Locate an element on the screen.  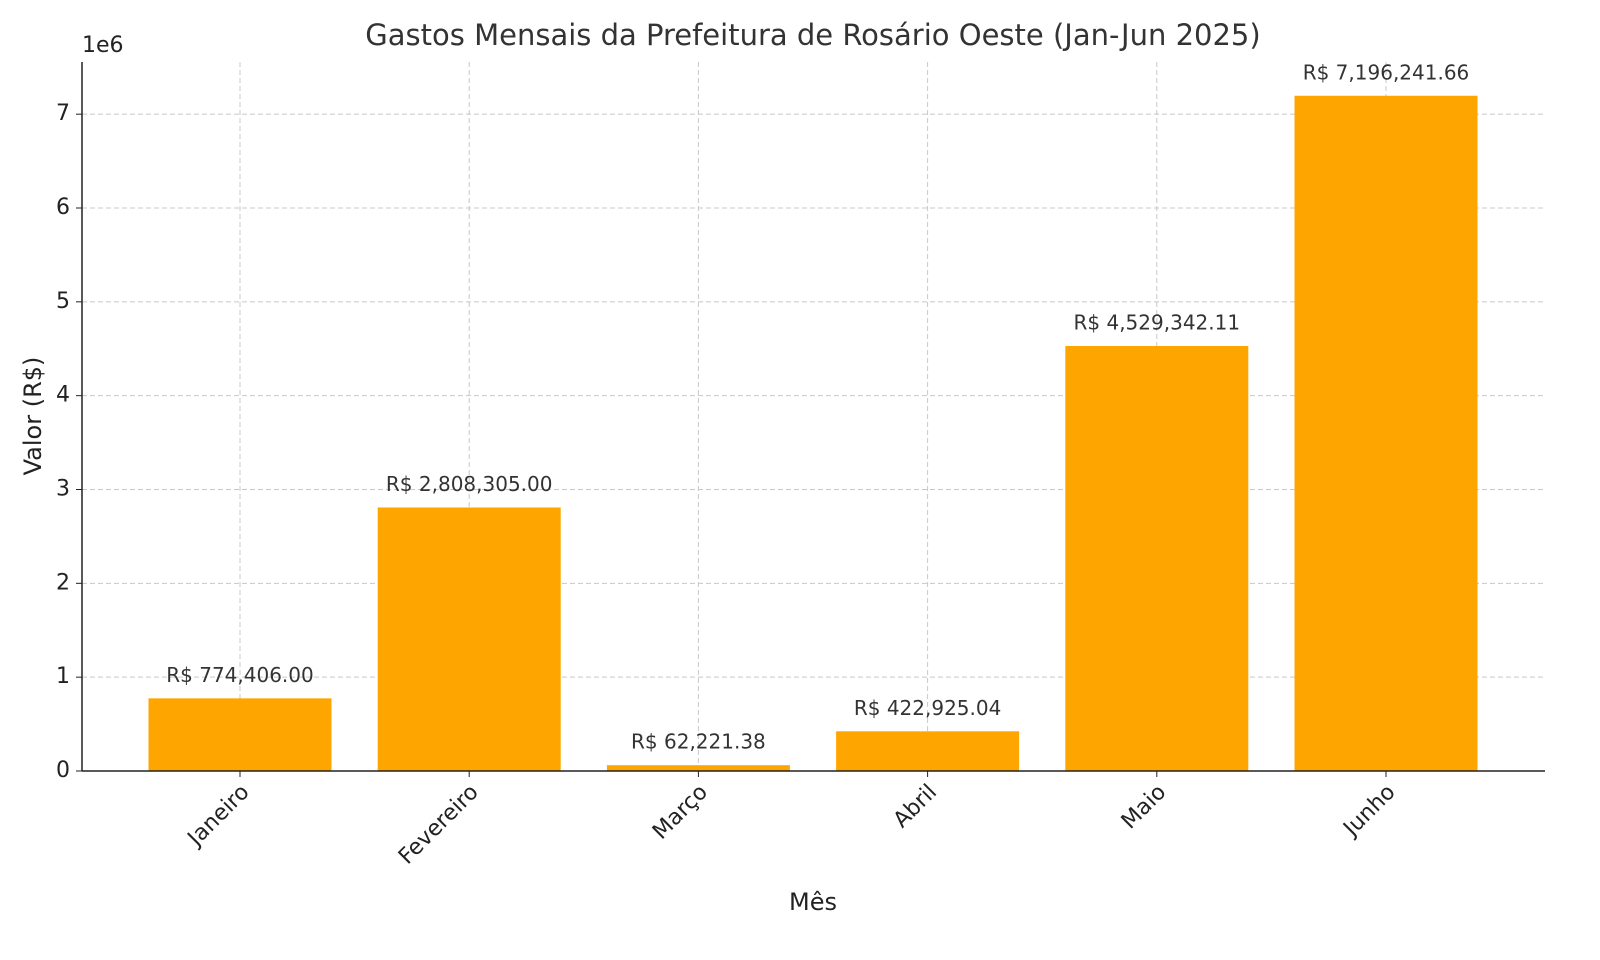
x-tick-label: Fevereiro is located at coordinates (439, 825).